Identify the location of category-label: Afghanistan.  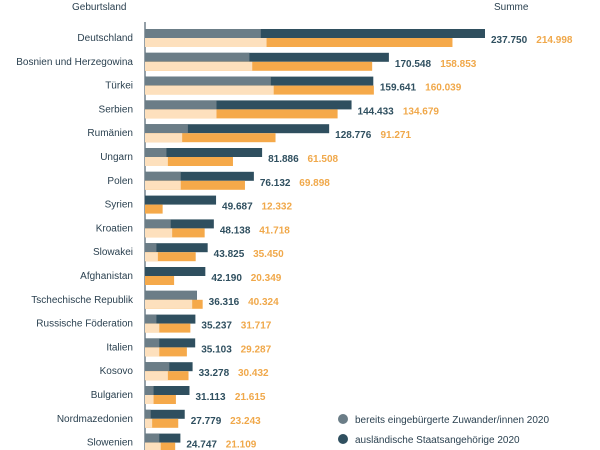
(106, 276).